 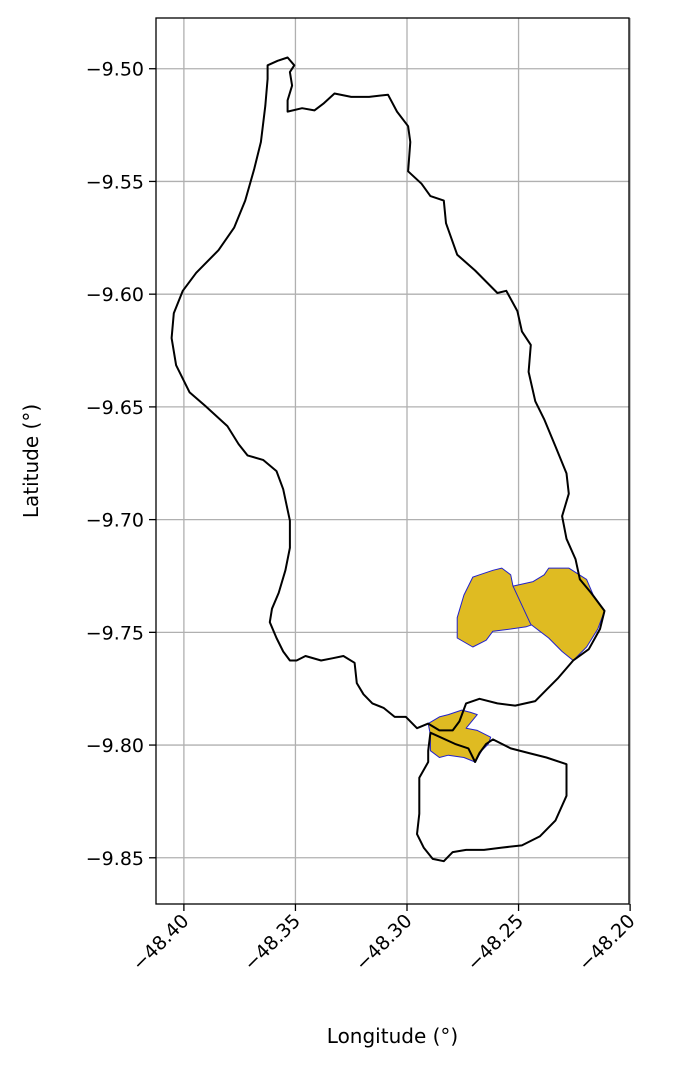 I want to click on y-tick-label-4: −9.70, so click(x=115, y=521).